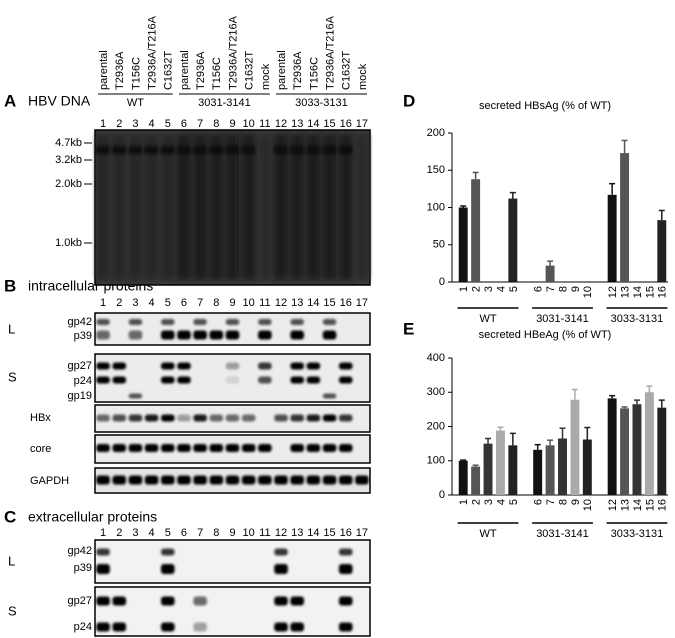 The width and height of the screenshot is (675, 638). Describe the element at coordinates (136, 73) in the screenshot. I see `lane-label: T156C` at that location.